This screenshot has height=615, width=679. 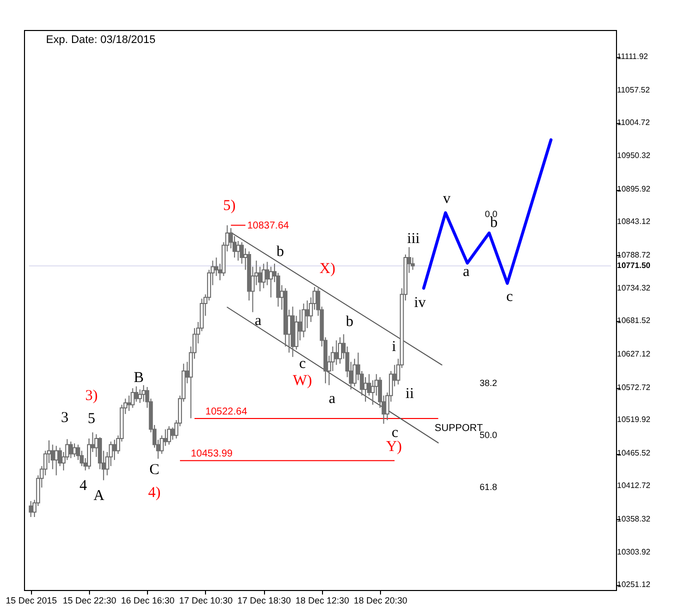 What do you see at coordinates (489, 383) in the screenshot?
I see `annotation: 38.2` at bounding box center [489, 383].